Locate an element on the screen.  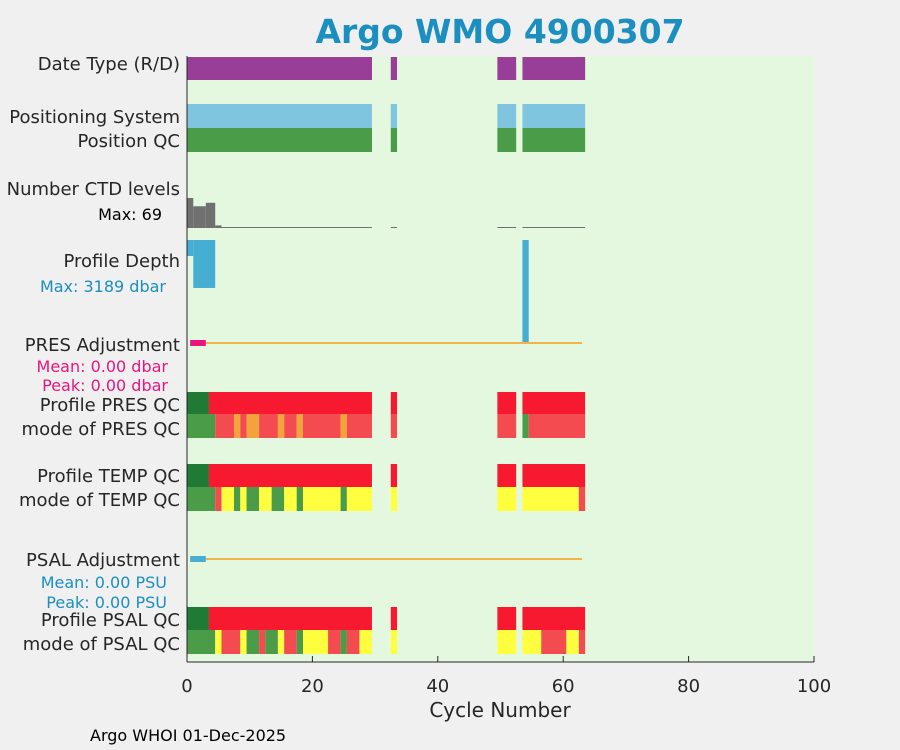
label-mode-pres-qc: mode of PRES QC is located at coordinates (101, 429).